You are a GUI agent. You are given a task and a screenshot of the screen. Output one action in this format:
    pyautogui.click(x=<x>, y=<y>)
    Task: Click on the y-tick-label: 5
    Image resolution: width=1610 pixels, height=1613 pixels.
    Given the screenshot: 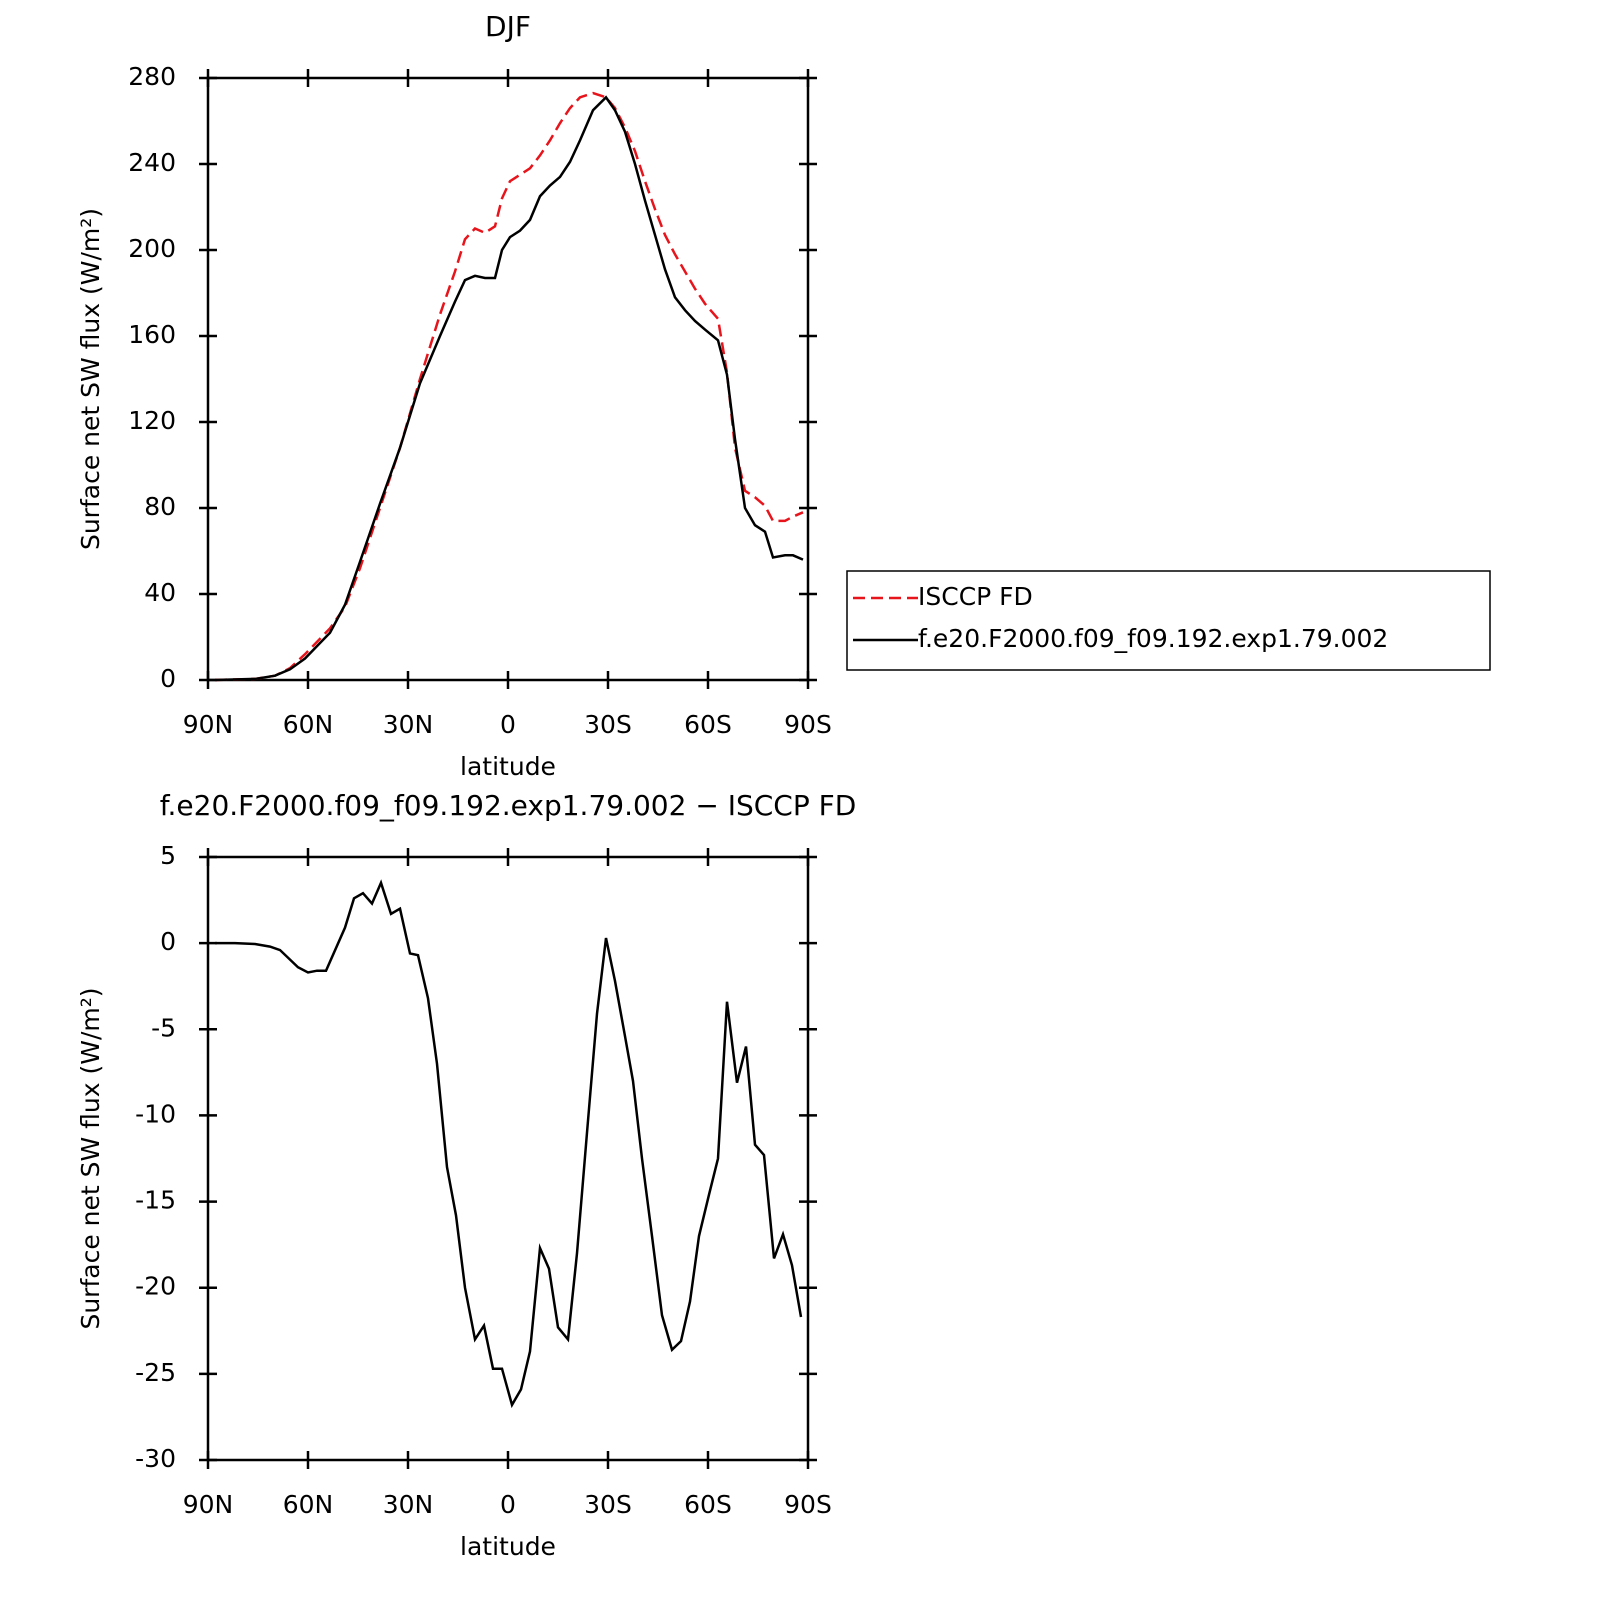 What is the action you would take?
    pyautogui.click(x=168, y=855)
    